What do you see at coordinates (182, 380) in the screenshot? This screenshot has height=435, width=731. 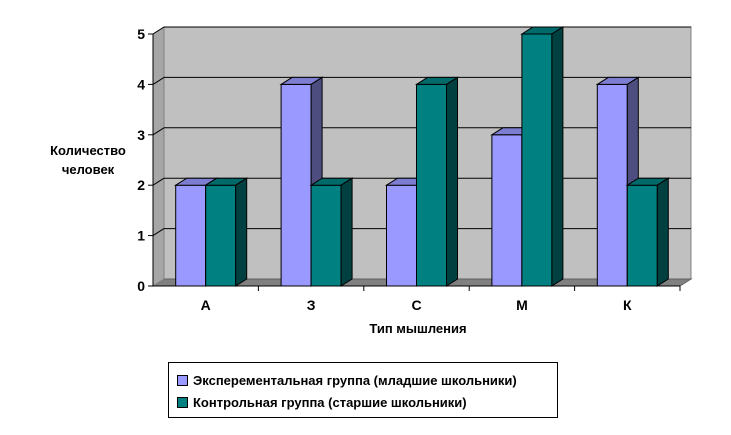 I see `legend-swatch-experimental` at bounding box center [182, 380].